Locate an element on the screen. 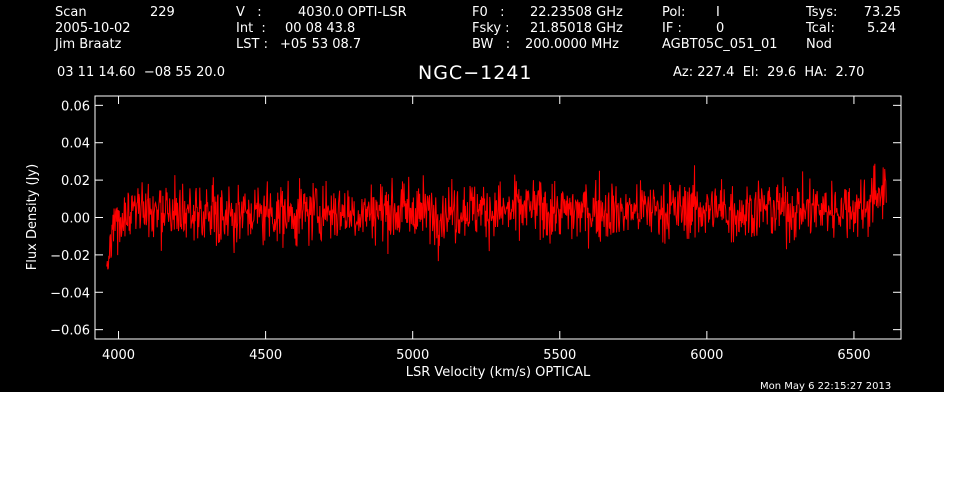  scan-value: 229 is located at coordinates (162, 12).